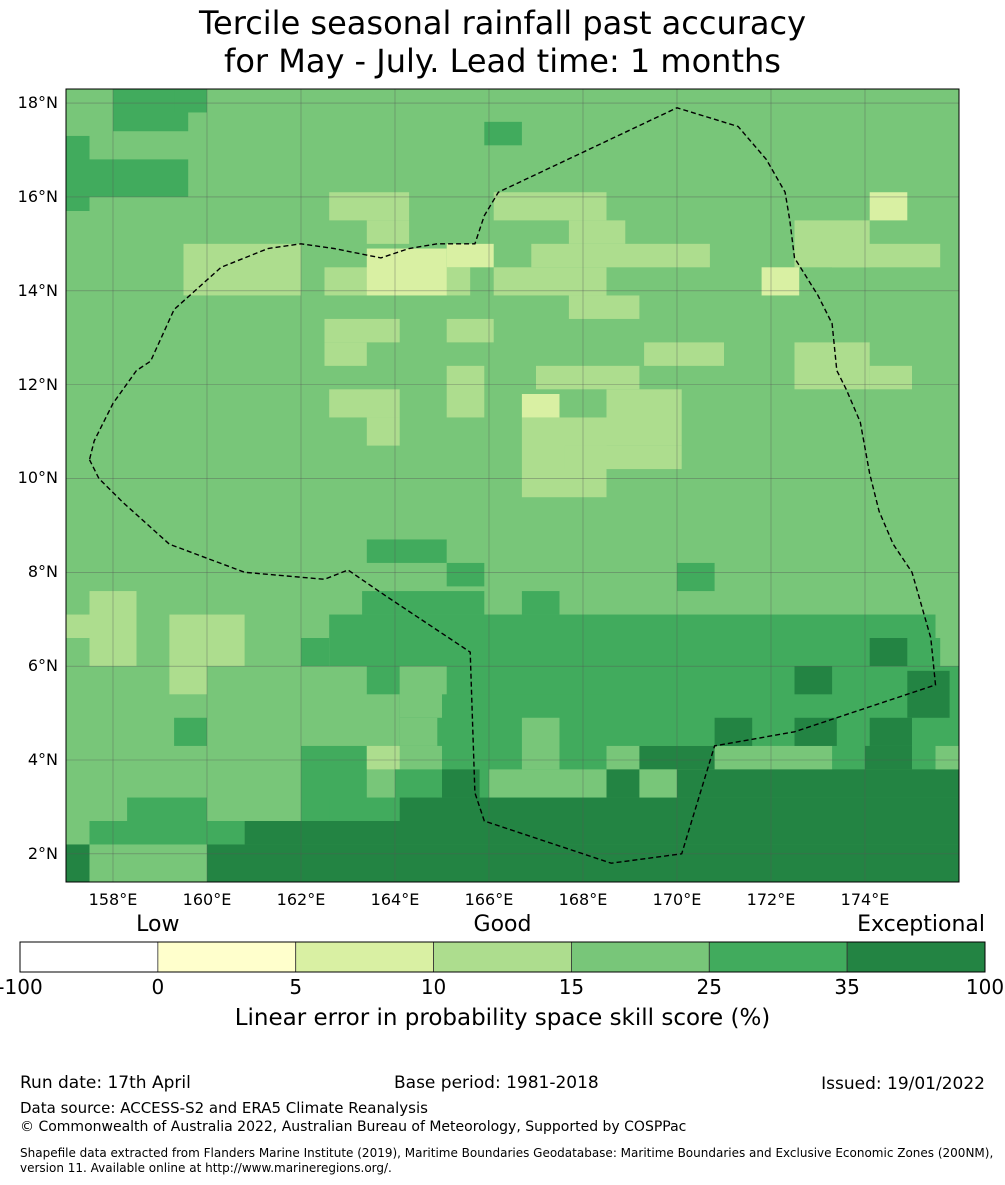 This screenshot has height=1185, width=1005. Describe the element at coordinates (395, 899) in the screenshot. I see `longitude-label: 164°E` at that location.